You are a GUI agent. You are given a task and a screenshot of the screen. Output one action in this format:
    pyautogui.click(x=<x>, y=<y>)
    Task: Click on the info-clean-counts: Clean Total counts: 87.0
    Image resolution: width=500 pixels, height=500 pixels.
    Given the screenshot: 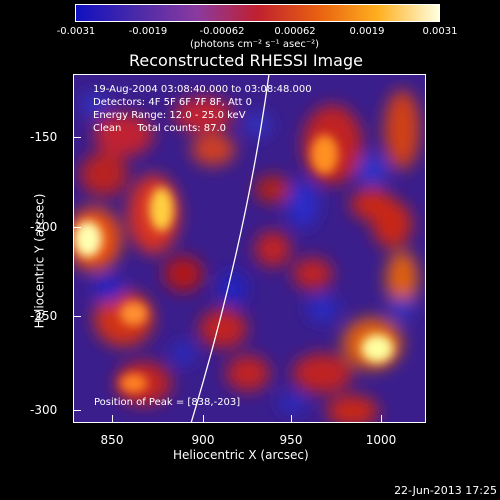 What is the action you would take?
    pyautogui.click(x=160, y=128)
    